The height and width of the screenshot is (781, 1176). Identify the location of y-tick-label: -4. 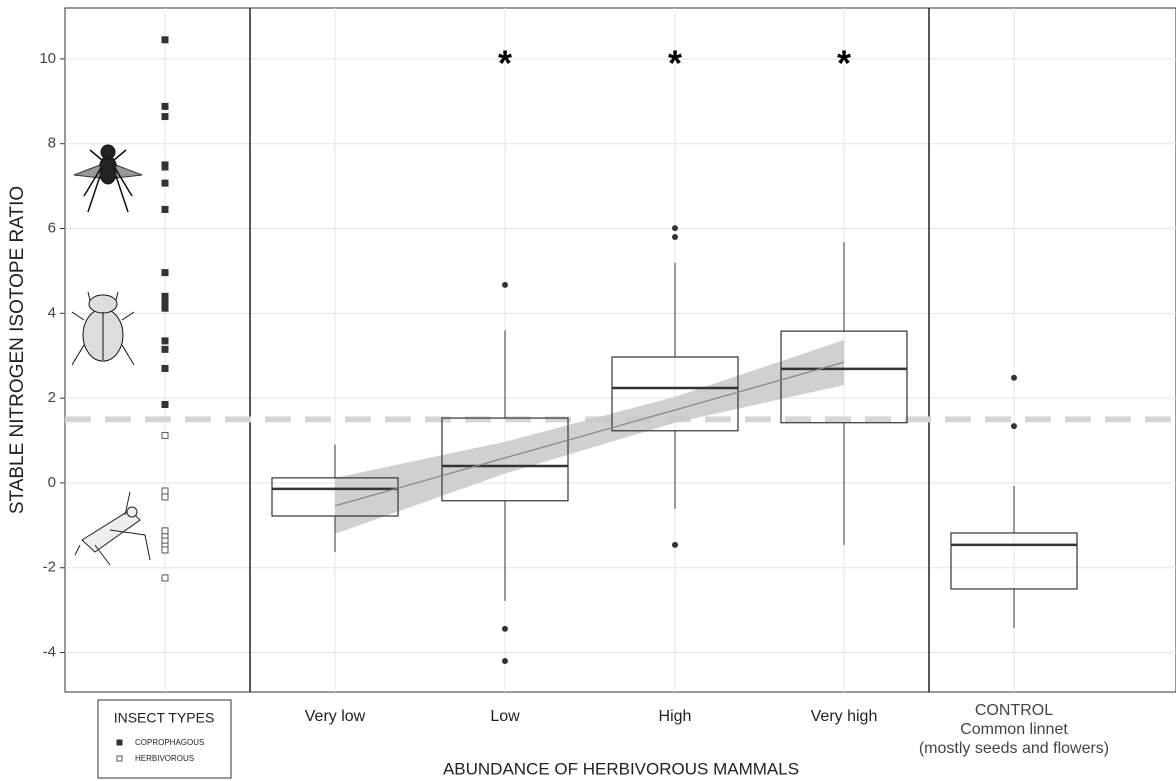
(49, 652).